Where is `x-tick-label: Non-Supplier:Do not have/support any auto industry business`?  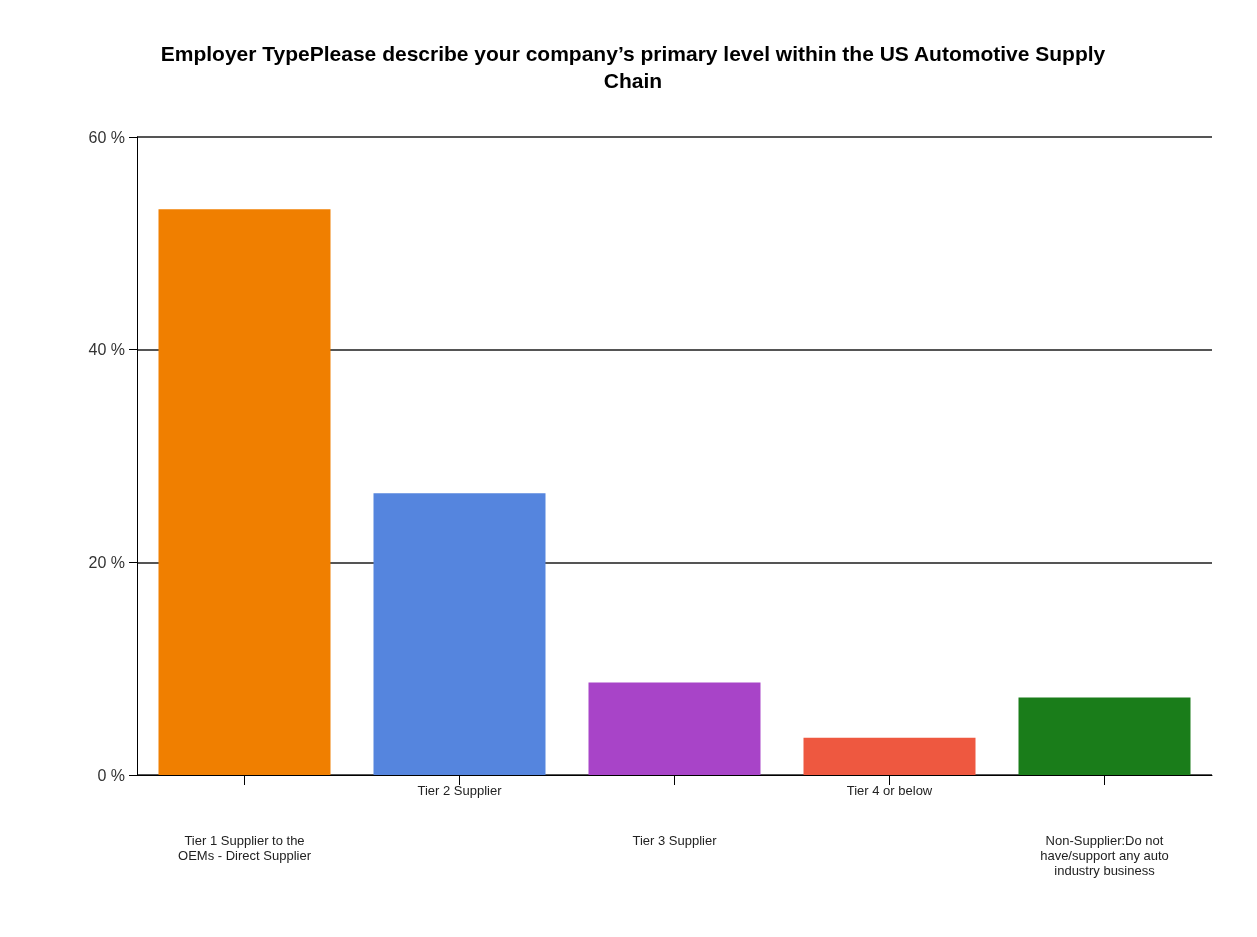
x-tick-label: Non-Supplier:Do not have/support any auto industry business is located at coordinates (1104, 855).